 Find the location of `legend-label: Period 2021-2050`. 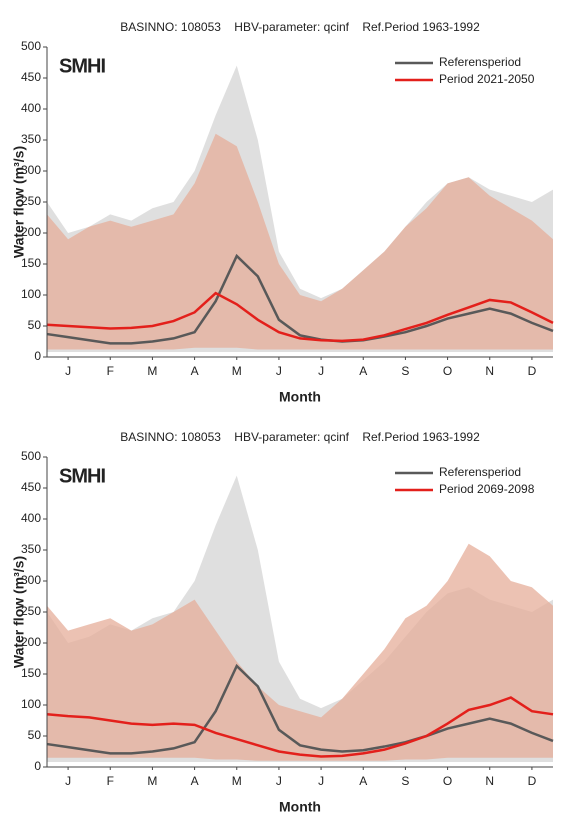

legend-label: Period 2021-2050 is located at coordinates (487, 79).